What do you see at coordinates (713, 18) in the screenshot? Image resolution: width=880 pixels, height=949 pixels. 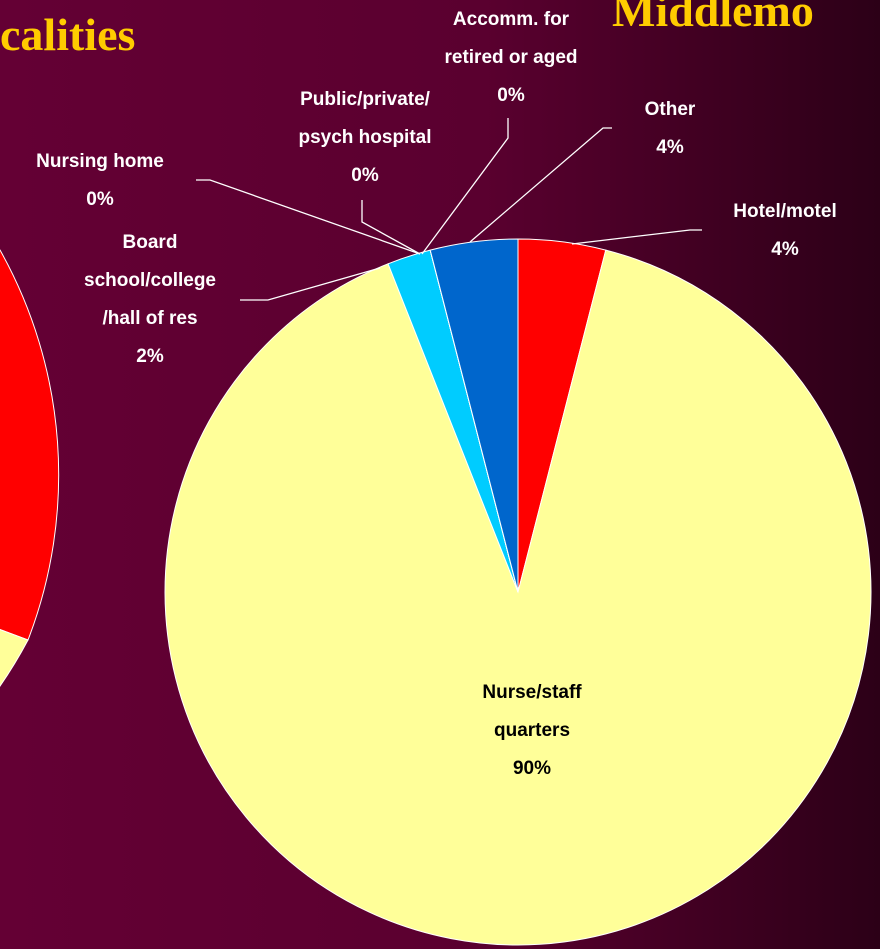 I see `slide-title: Middlemo` at bounding box center [713, 18].